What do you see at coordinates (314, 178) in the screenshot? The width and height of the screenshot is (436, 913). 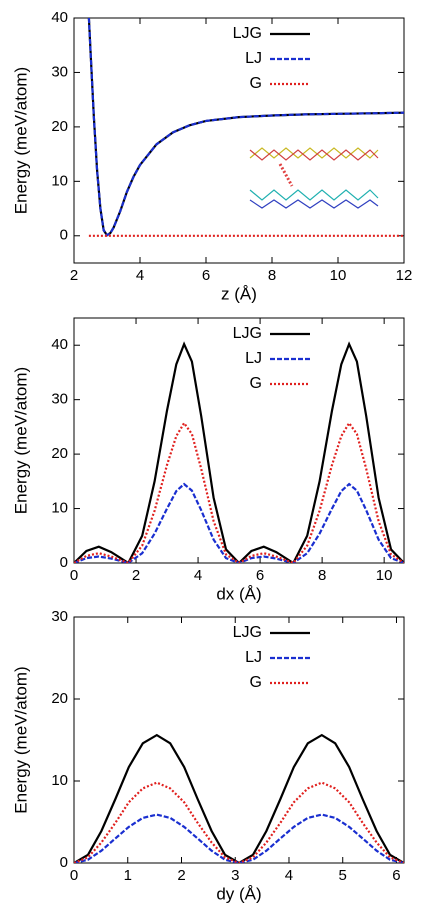 I see `inset-structure` at bounding box center [314, 178].